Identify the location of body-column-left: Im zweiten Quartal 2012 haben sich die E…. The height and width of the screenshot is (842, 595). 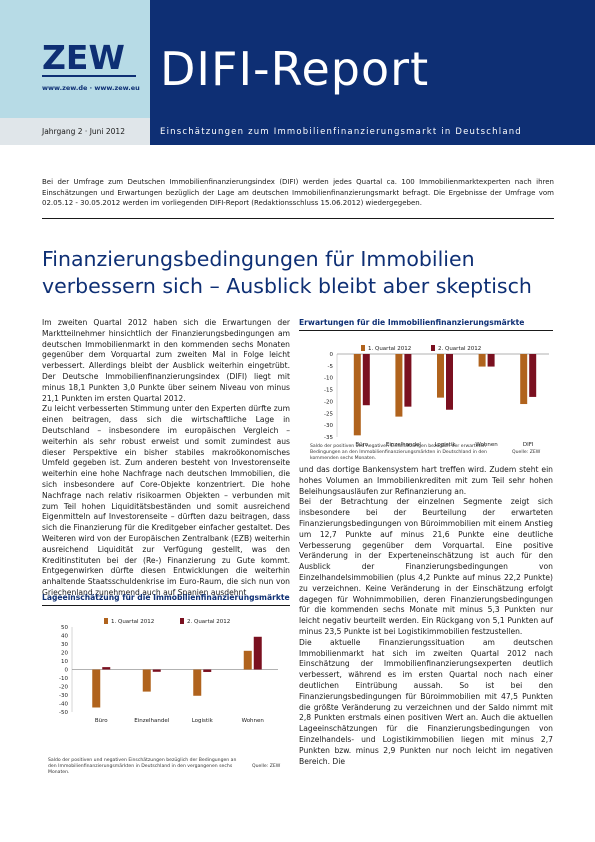
(166, 458).